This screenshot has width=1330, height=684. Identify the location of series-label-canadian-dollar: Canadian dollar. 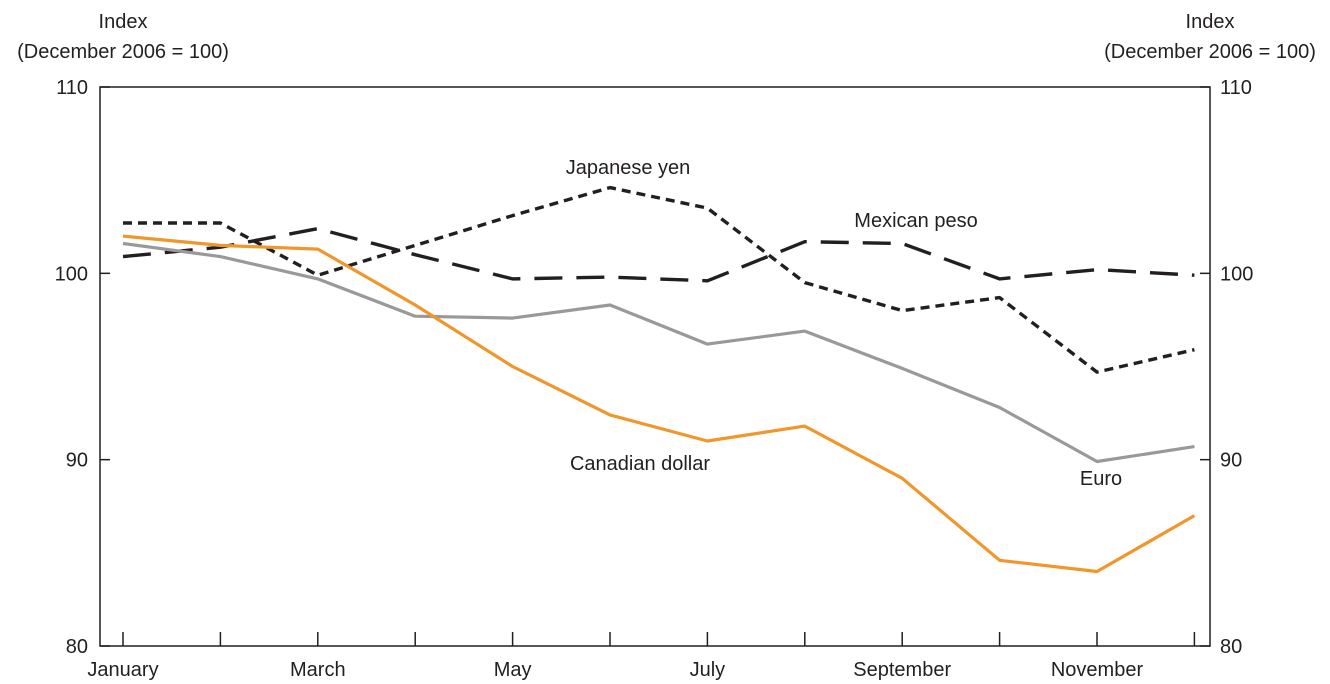
(640, 464).